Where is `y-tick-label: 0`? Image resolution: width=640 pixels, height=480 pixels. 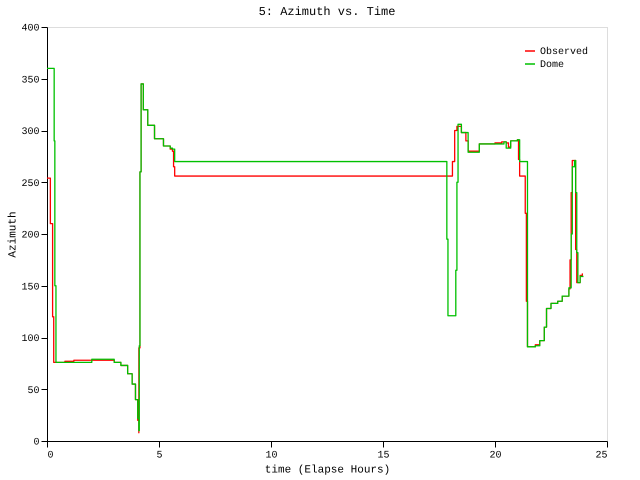 y-tick-label: 0 is located at coordinates (36, 443).